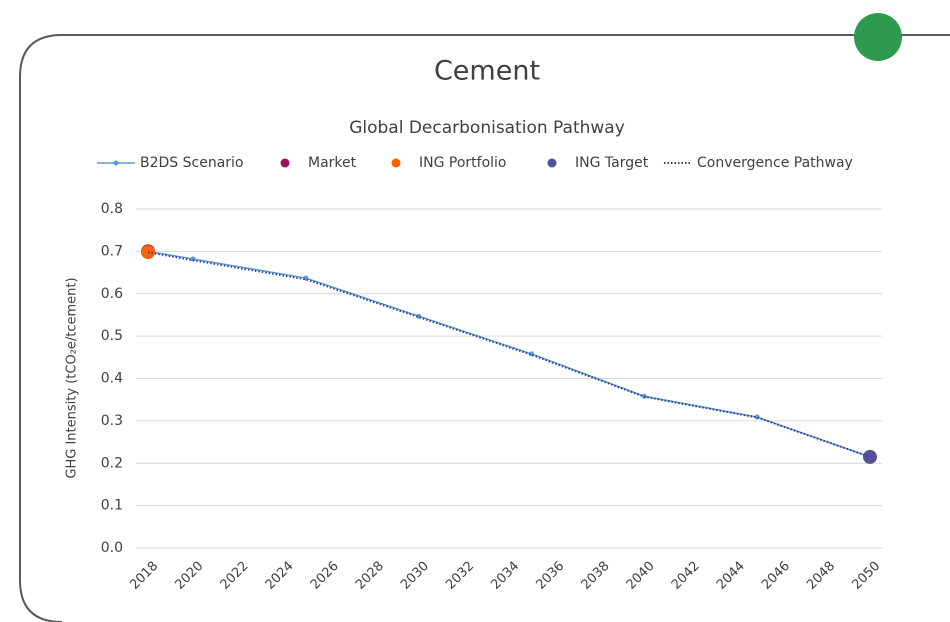 The height and width of the screenshot is (622, 950). Describe the element at coordinates (487, 128) in the screenshot. I see `chart-subtitle: Global Decarbonisation Pathway` at that location.